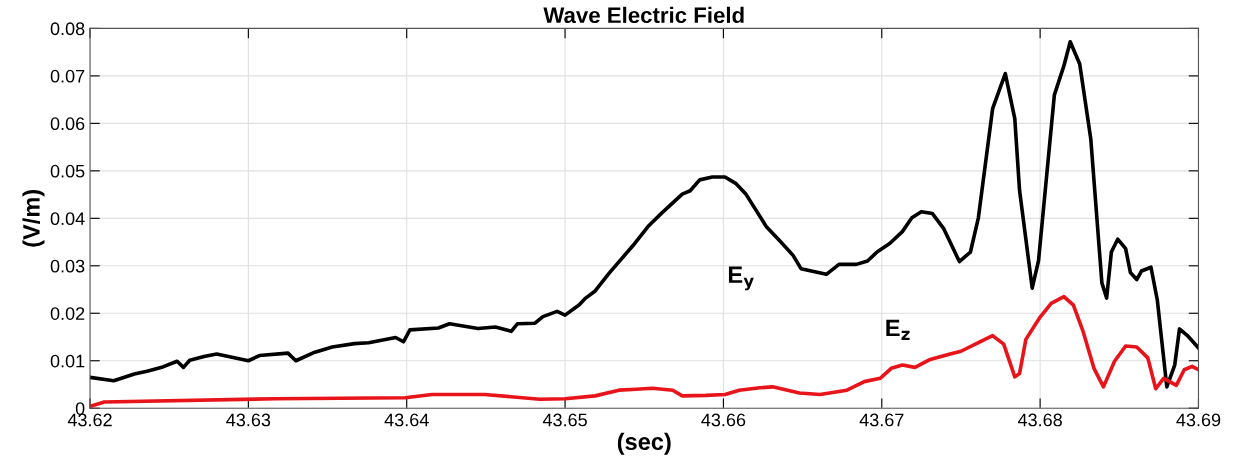  What do you see at coordinates (1198, 420) in the screenshot?
I see `x-tick-label: 43.69` at bounding box center [1198, 420].